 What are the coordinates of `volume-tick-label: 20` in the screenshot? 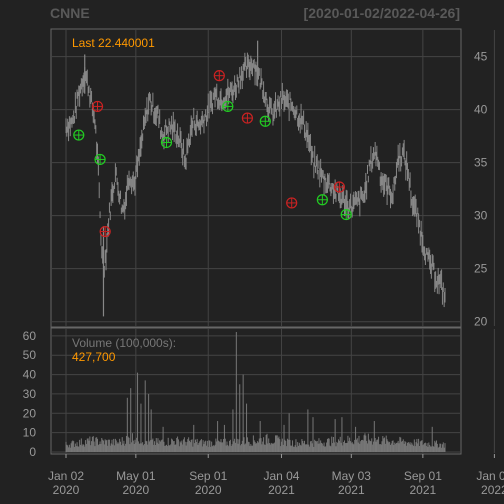 It's located at (30, 413).